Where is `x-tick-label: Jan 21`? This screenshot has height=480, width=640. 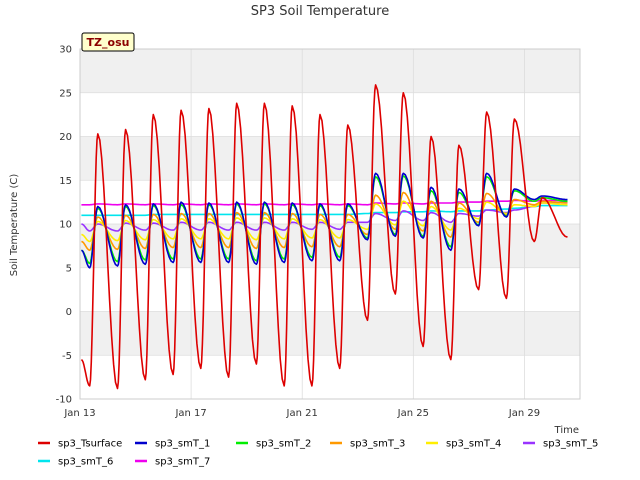
x-tick-label: Jan 21 is located at coordinates (302, 413).